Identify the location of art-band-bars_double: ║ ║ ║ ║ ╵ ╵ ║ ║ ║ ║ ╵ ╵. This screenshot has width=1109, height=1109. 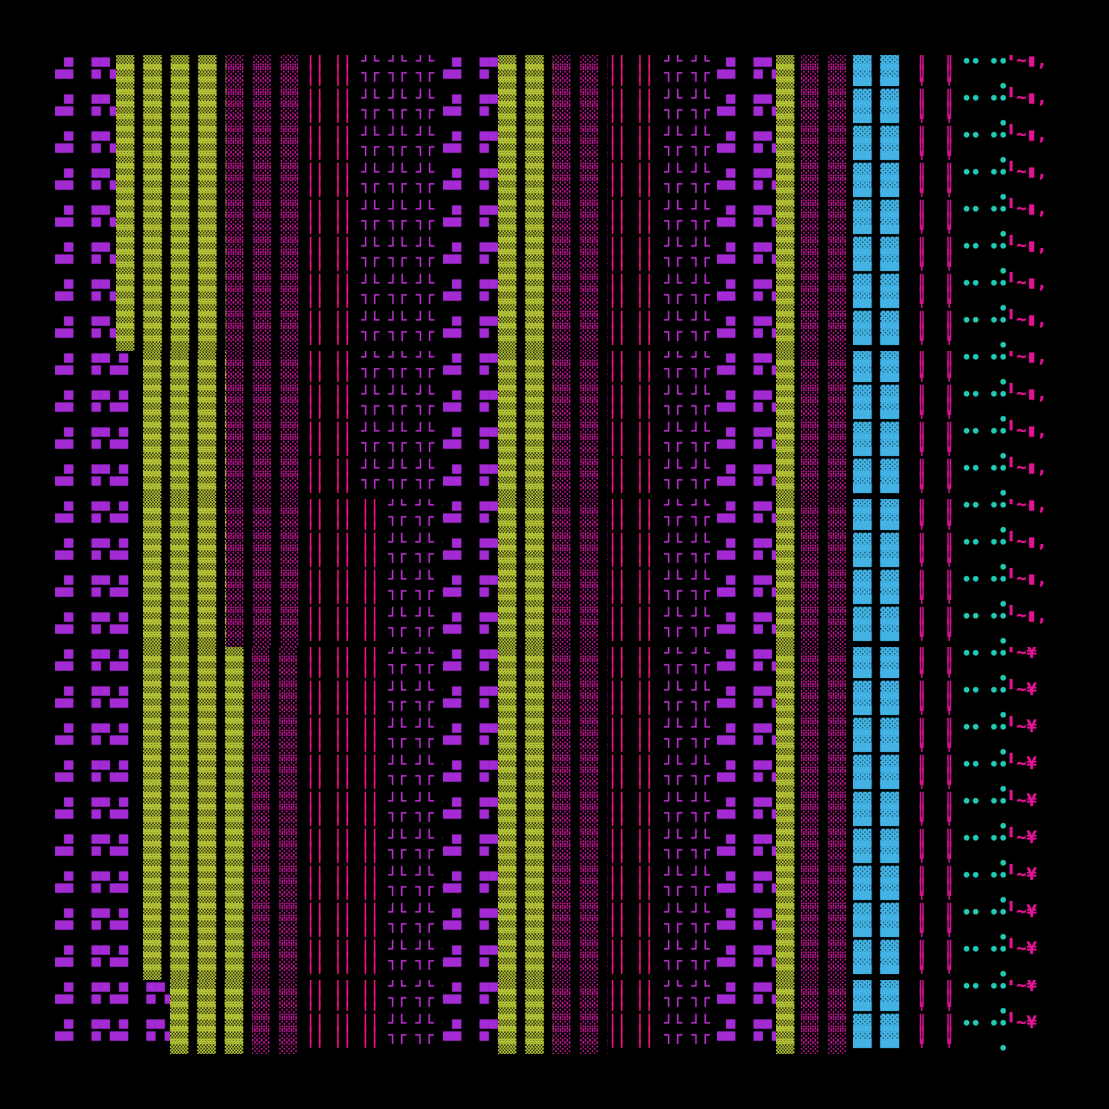
(935, 1017).